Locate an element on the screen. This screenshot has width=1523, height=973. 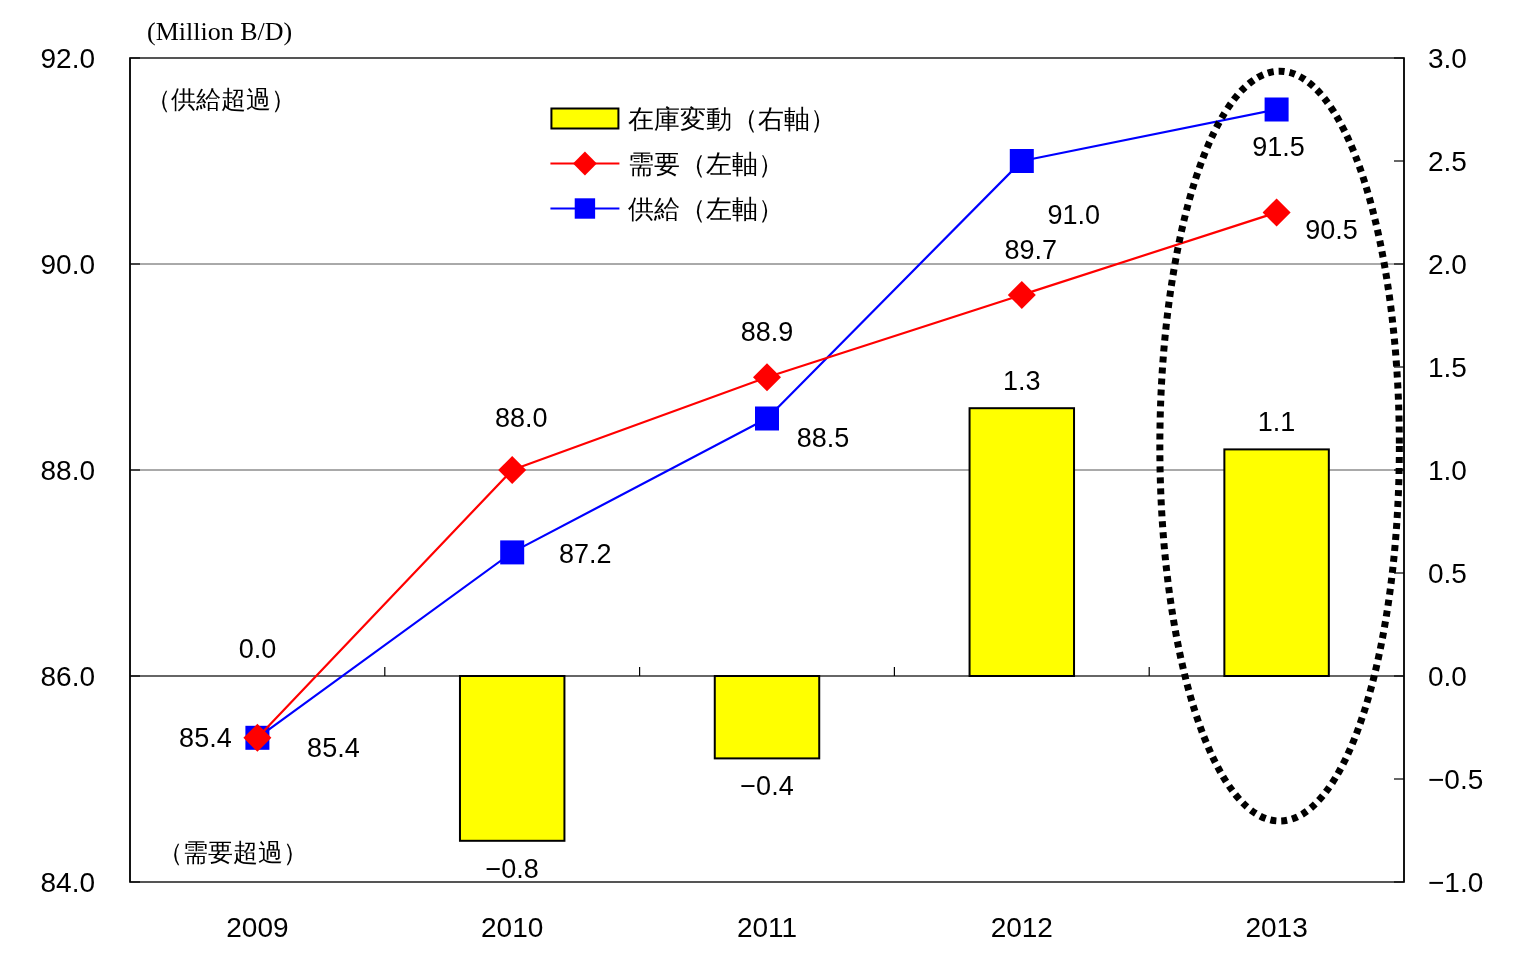
x-tick-label: 2009 is located at coordinates (257, 927).